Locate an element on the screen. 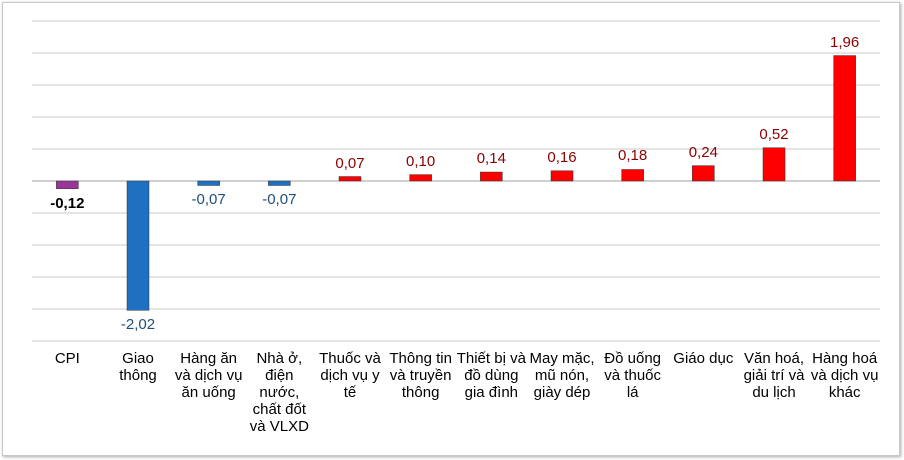 This screenshot has height=460, width=904. x-tick-label: Nhà ở, điện nước, chất đốt và VLXD is located at coordinates (279, 392).